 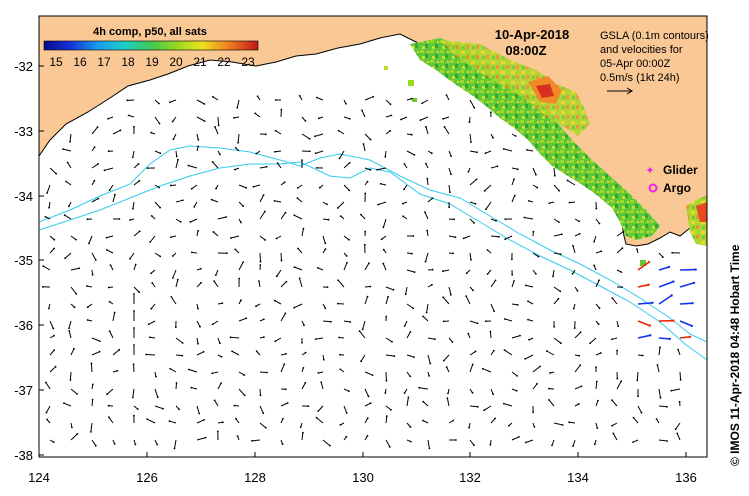 What do you see at coordinates (248, 62) in the screenshot?
I see `colorbar-tick: 23` at bounding box center [248, 62].